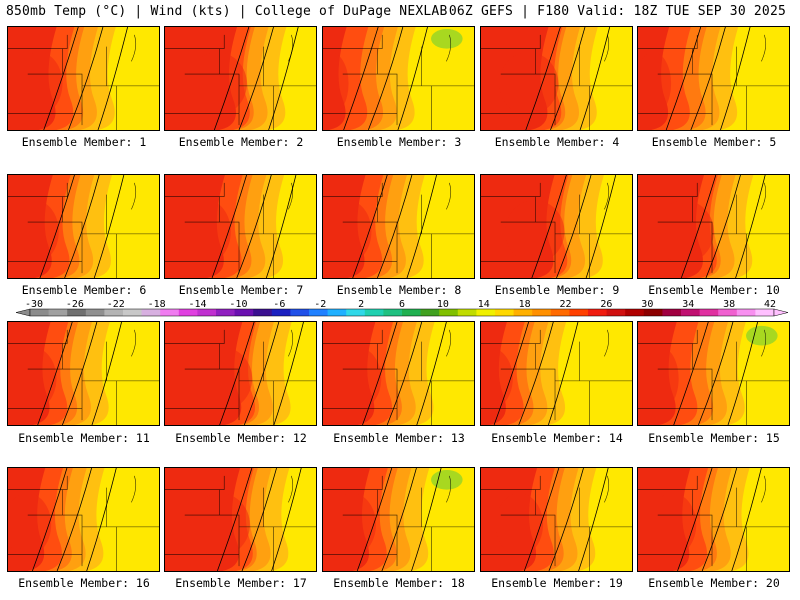 This screenshot has height=600, width=800. Describe the element at coordinates (647, 304) in the screenshot. I see `scale-tick-label: 30` at that location.